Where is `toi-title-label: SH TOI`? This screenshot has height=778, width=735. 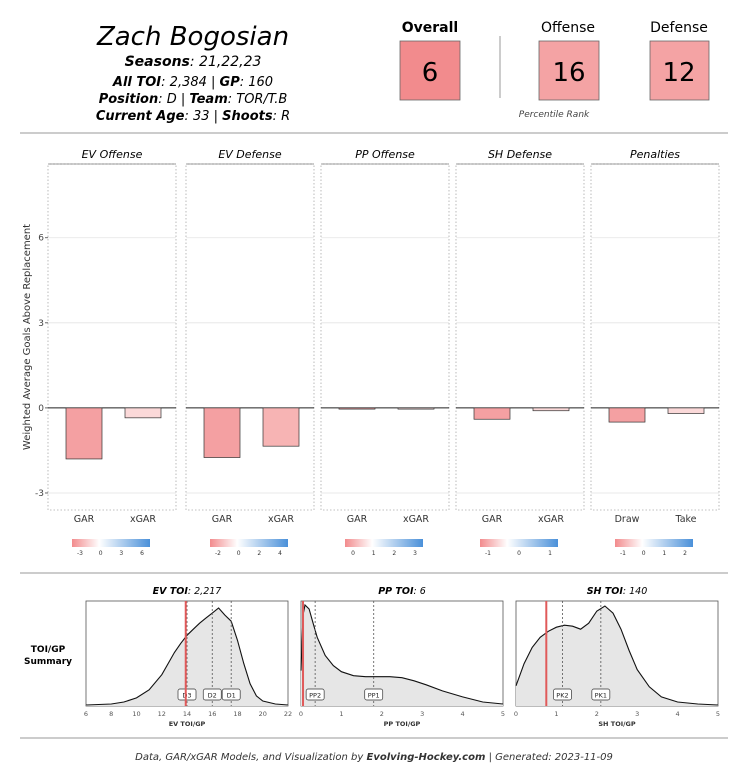
toi-title-label: SH TOI is located at coordinates (605, 591).